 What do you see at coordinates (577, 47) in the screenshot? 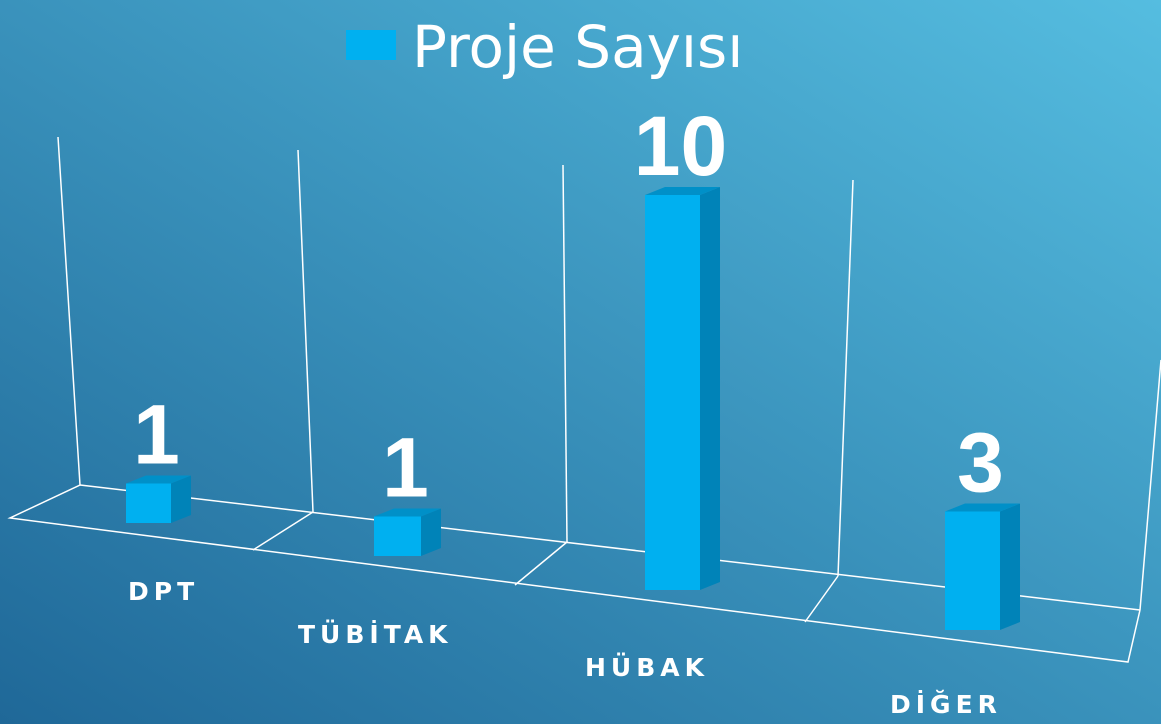
I see `legend-label: Proje Sayısı` at bounding box center [577, 47].